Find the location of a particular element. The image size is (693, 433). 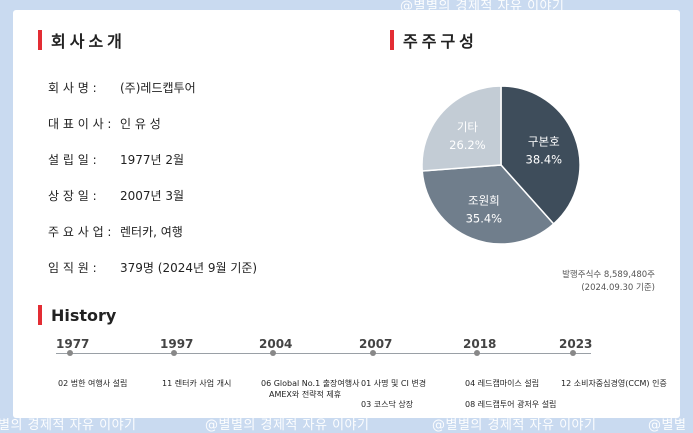

info-value: 379명 (2024년 9월 기준) is located at coordinates (189, 268).